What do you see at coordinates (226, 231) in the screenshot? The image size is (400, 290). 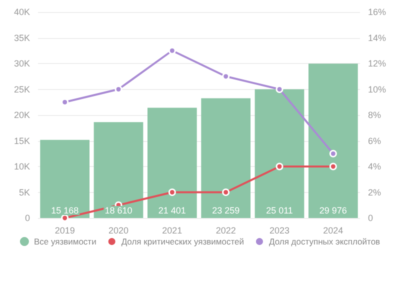 I see `x-tick-label: 2022` at bounding box center [226, 231].